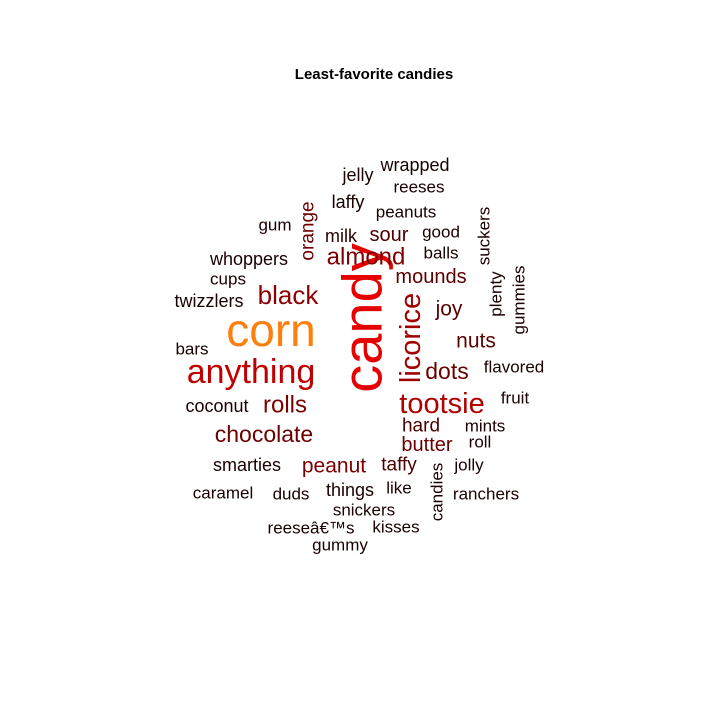  What do you see at coordinates (389, 235) in the screenshot?
I see `word-sour: sour` at bounding box center [389, 235].